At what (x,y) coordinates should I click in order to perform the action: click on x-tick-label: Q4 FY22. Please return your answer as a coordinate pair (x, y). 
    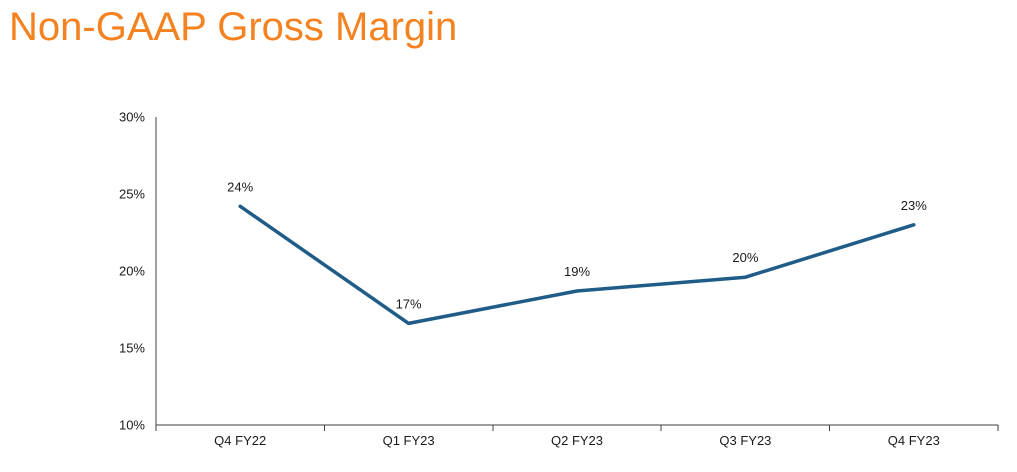
    Looking at the image, I should click on (240, 440).